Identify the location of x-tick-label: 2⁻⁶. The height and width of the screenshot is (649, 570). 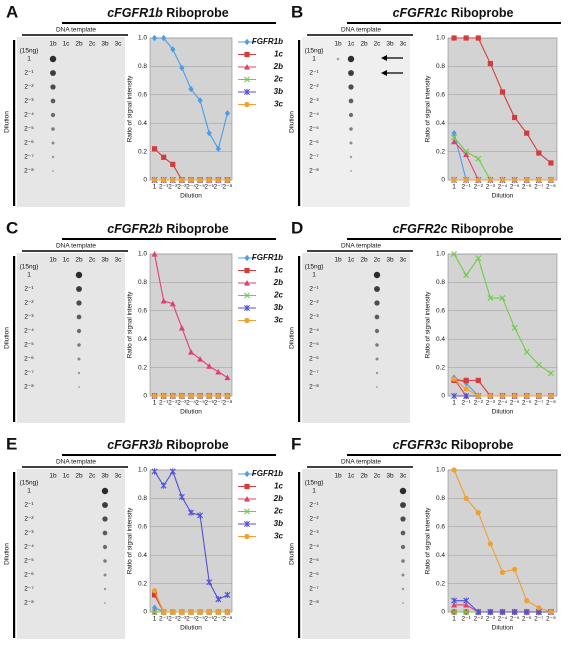
(209, 619).